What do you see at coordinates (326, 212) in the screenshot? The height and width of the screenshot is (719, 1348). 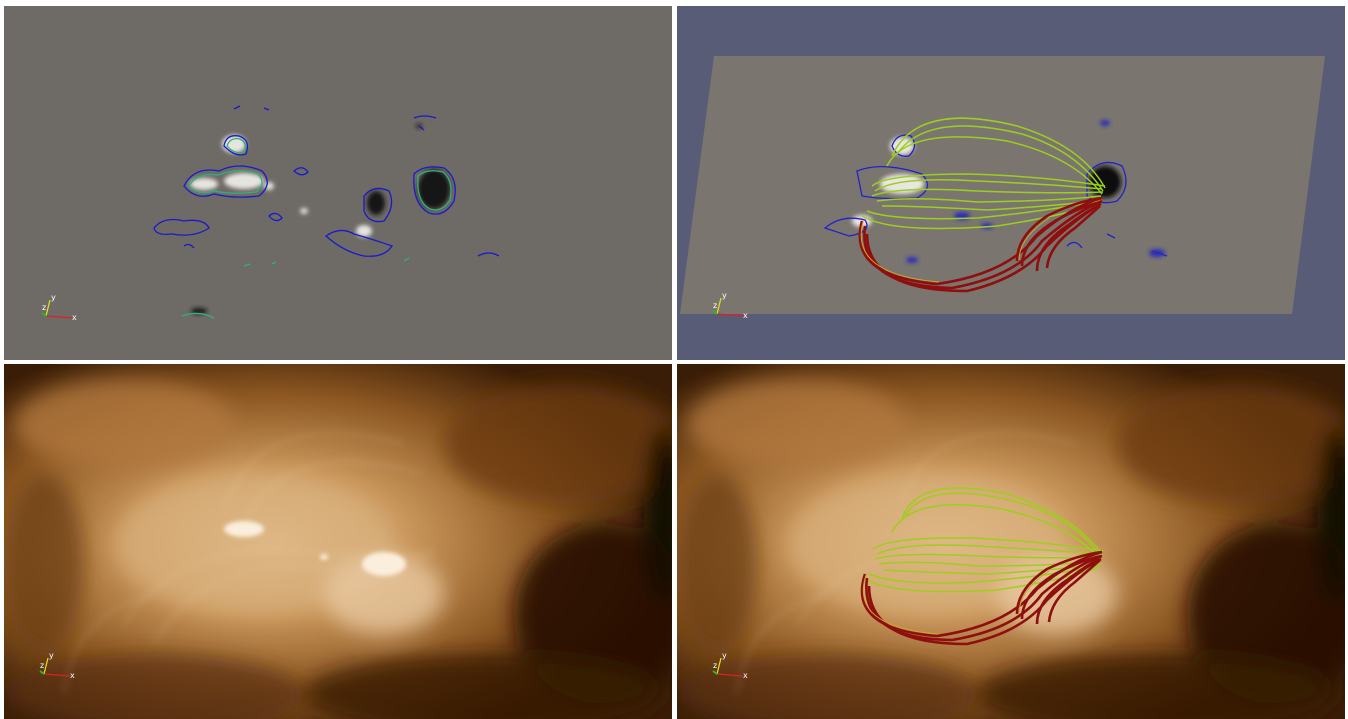 I see `contour-lines` at bounding box center [326, 212].